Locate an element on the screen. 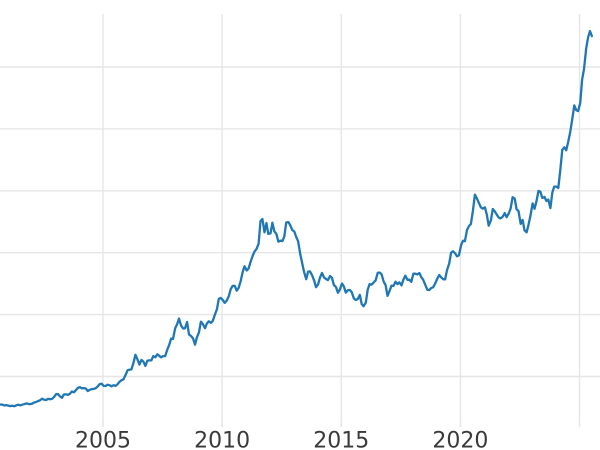 This screenshot has height=450, width=600. x-axis-tick-label: 2010 is located at coordinates (222, 439).